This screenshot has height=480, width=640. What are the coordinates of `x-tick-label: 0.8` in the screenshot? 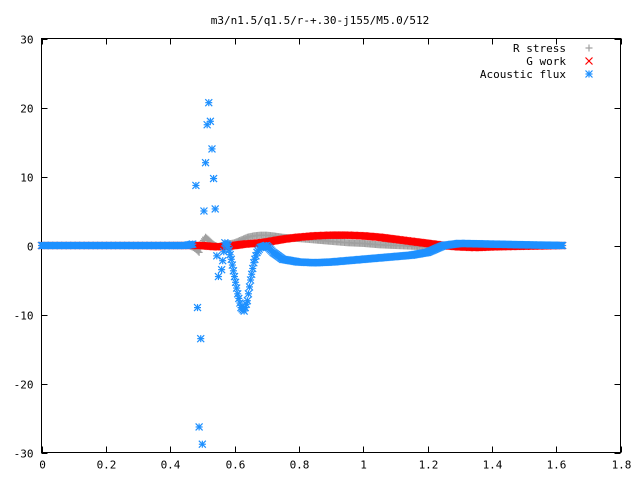 It's located at (300, 465).